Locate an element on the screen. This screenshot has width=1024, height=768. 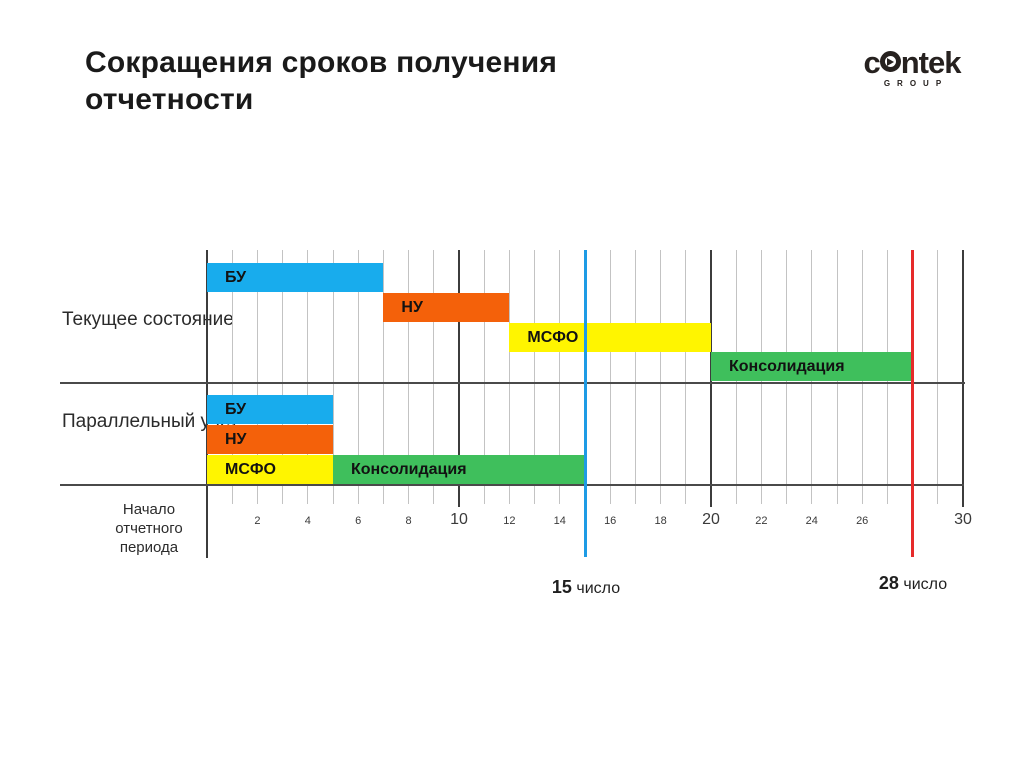
contek-logo: c ntek GROUP is located at coordinates (912, 66).